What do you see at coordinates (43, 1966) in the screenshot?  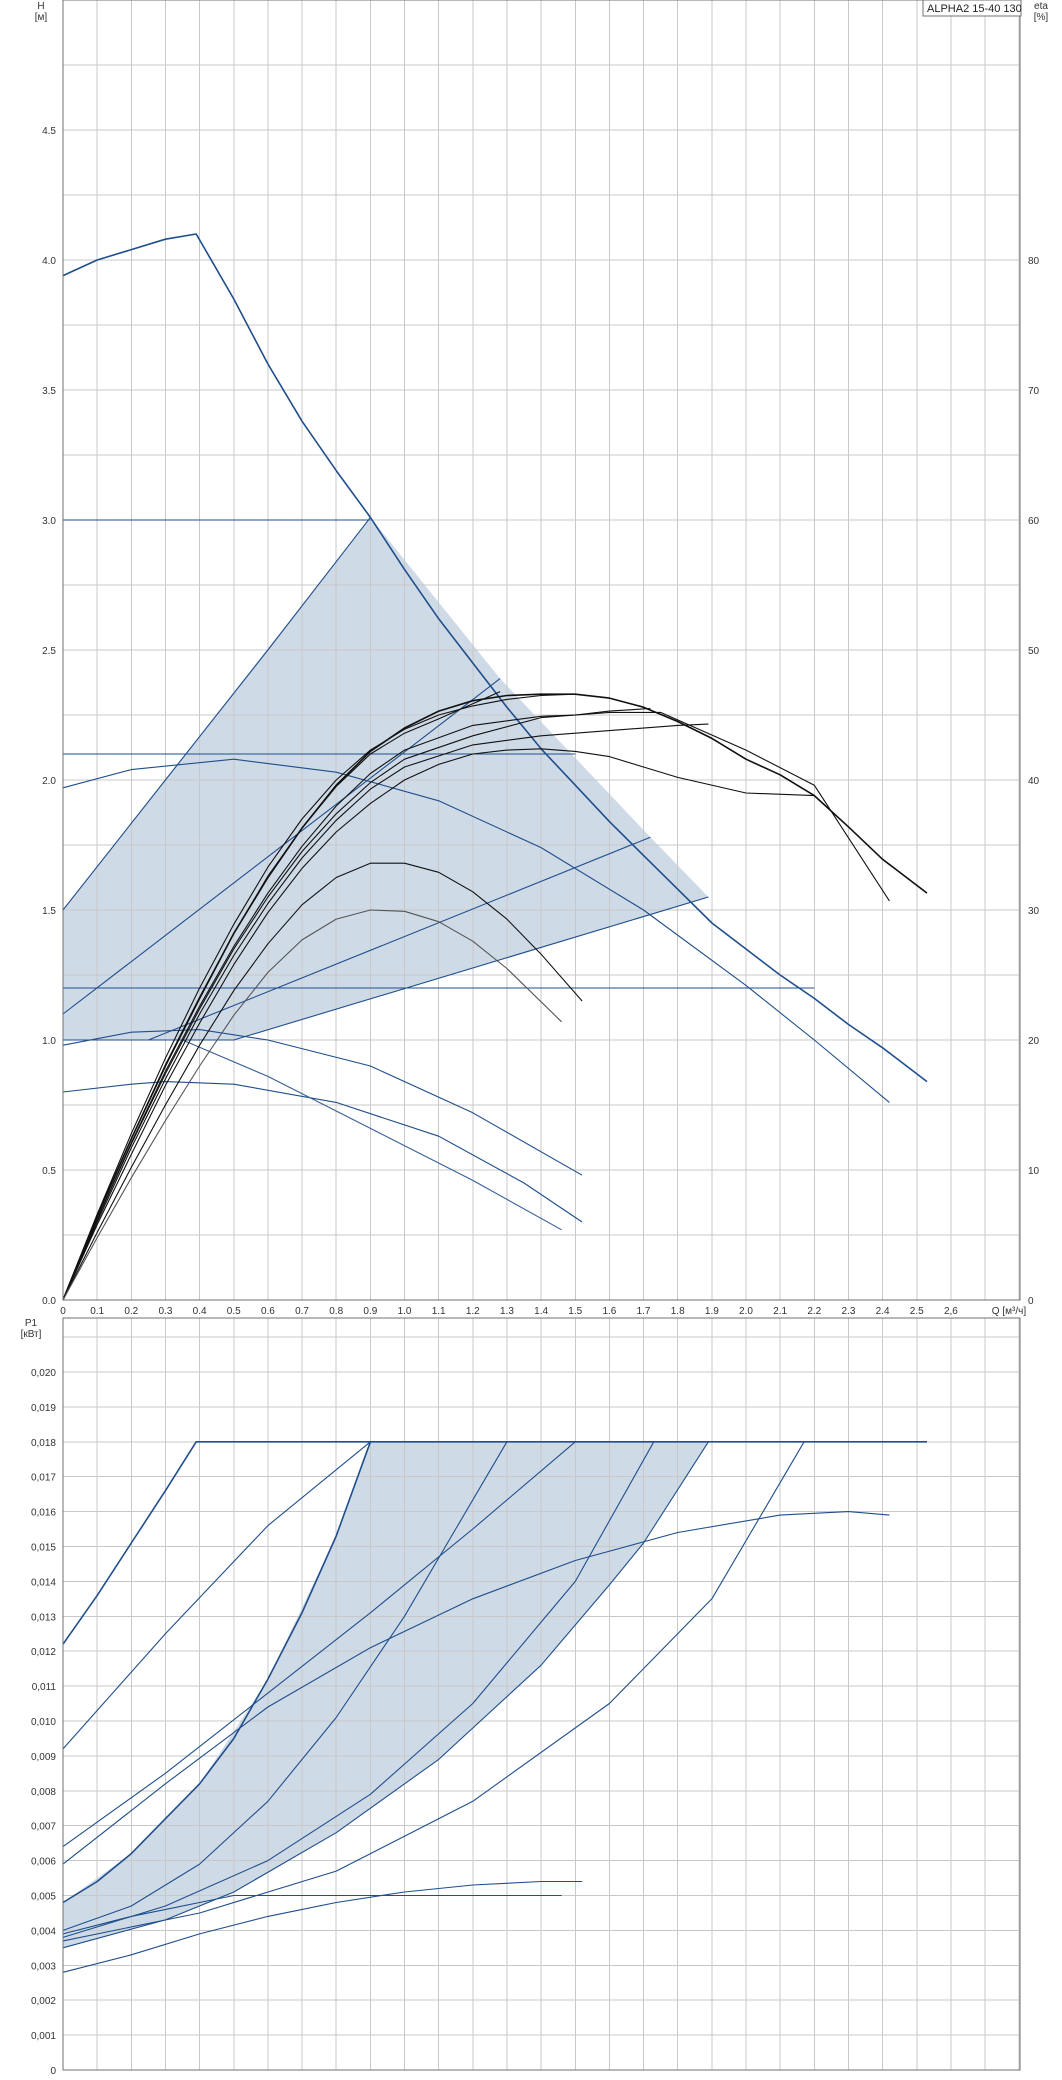 I see `y-tick-label-power: 0,003` at bounding box center [43, 1966].